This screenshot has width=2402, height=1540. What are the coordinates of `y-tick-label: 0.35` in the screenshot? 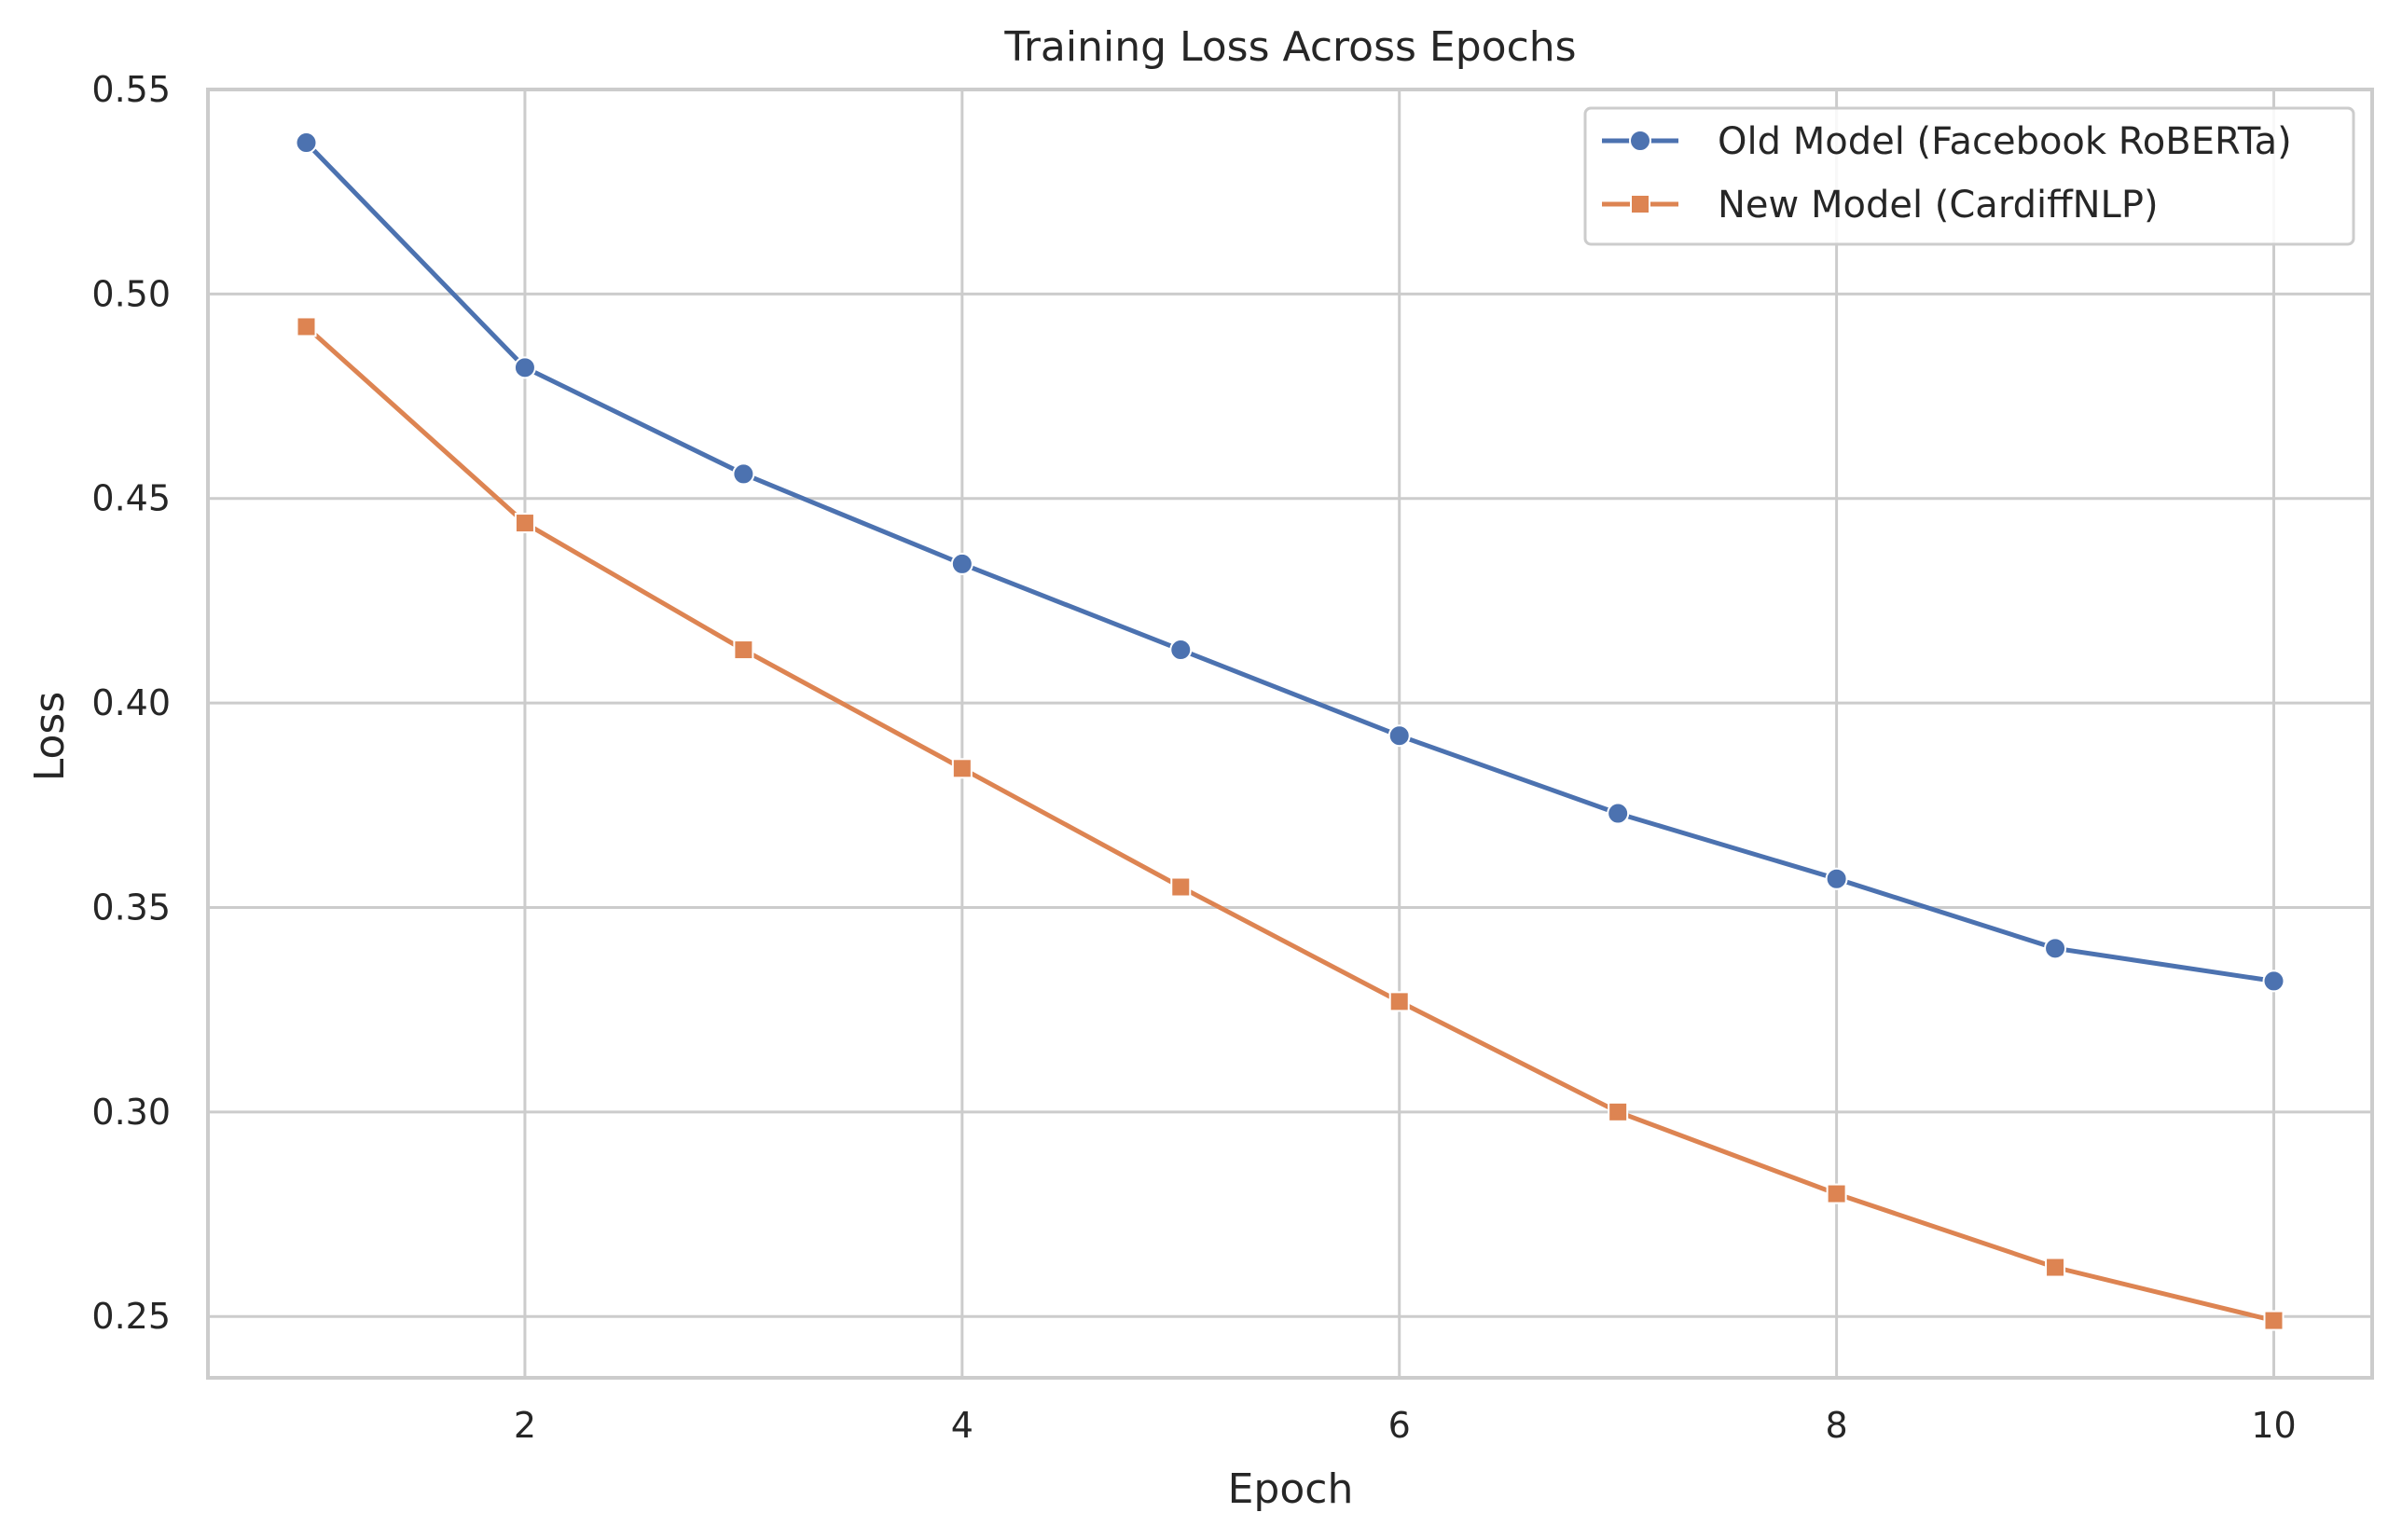 It's located at (131, 907).